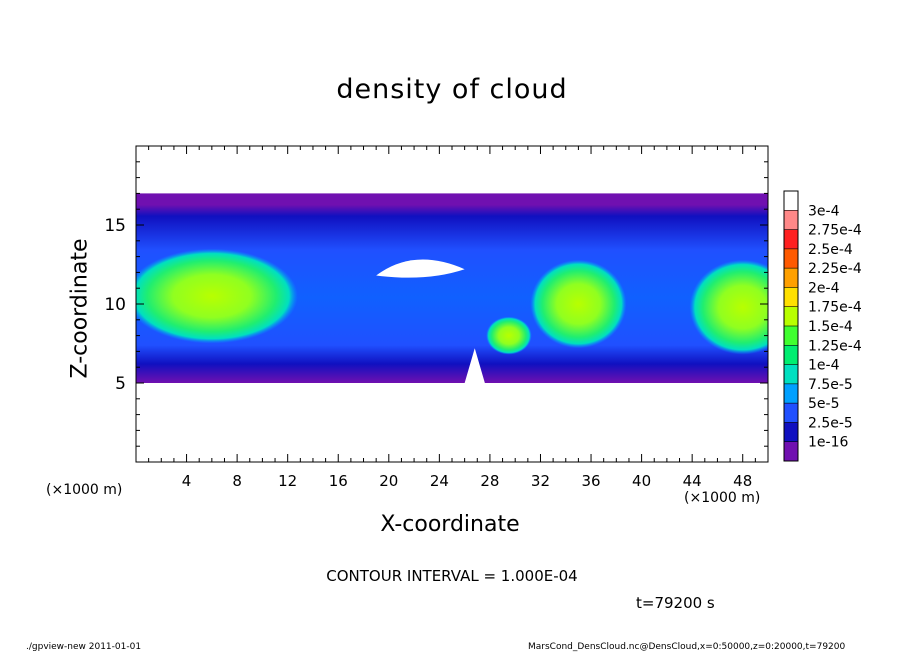 The image size is (904, 654). I want to click on colorbar-label: 2.5e-5, so click(830, 423).